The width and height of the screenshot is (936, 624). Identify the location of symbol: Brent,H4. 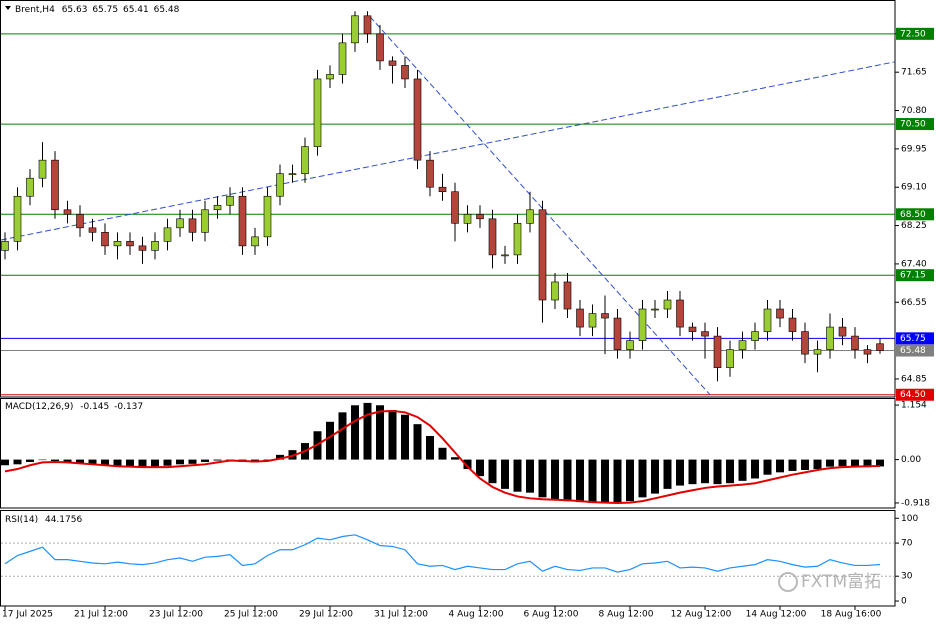
(35, 10).